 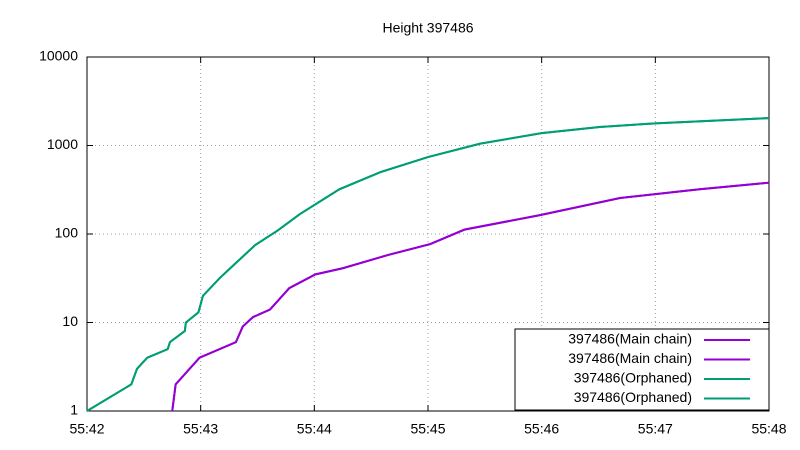 I want to click on x-tick-label: 55:43, so click(x=200, y=429).